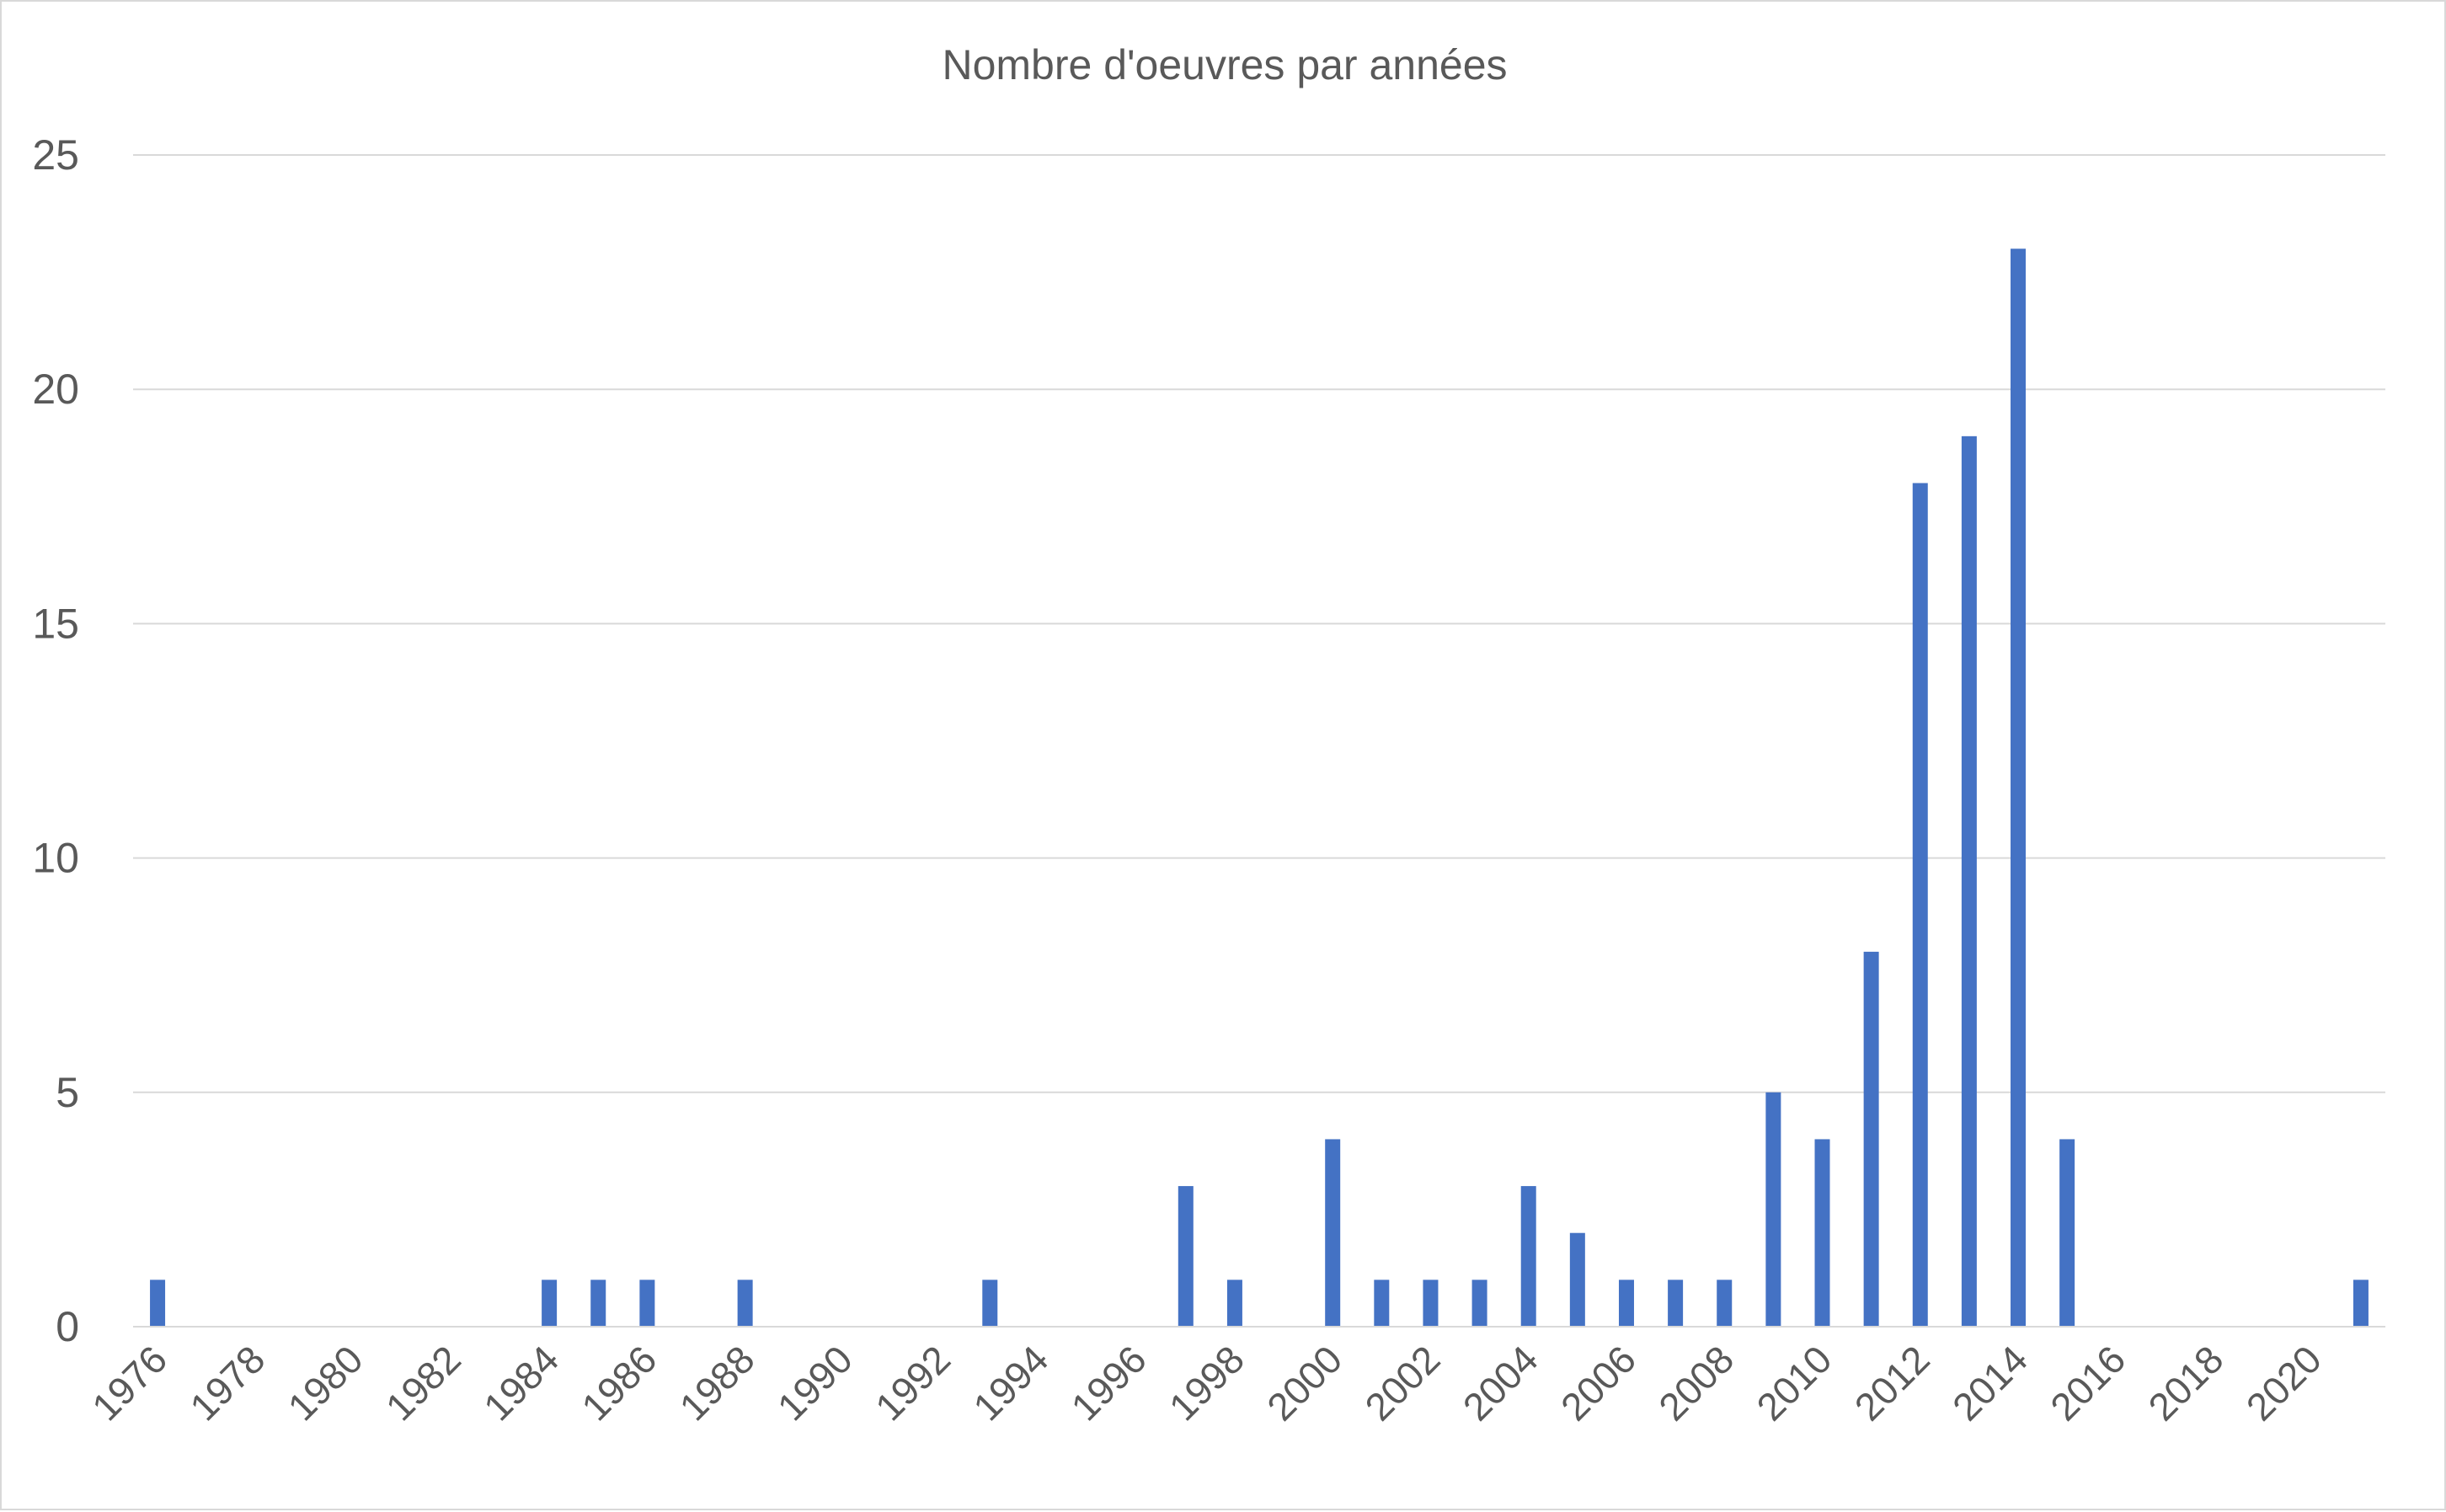  Describe the element at coordinates (1224, 64) in the screenshot. I see `chart-title: Nombre d'oeuvres par années` at that location.